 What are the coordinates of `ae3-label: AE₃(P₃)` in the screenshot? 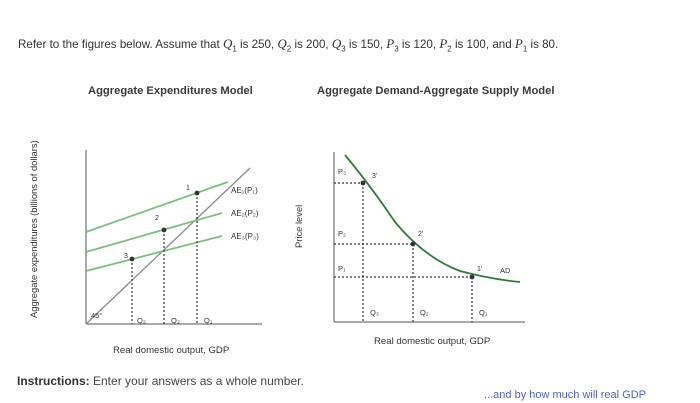 It's located at (245, 236).